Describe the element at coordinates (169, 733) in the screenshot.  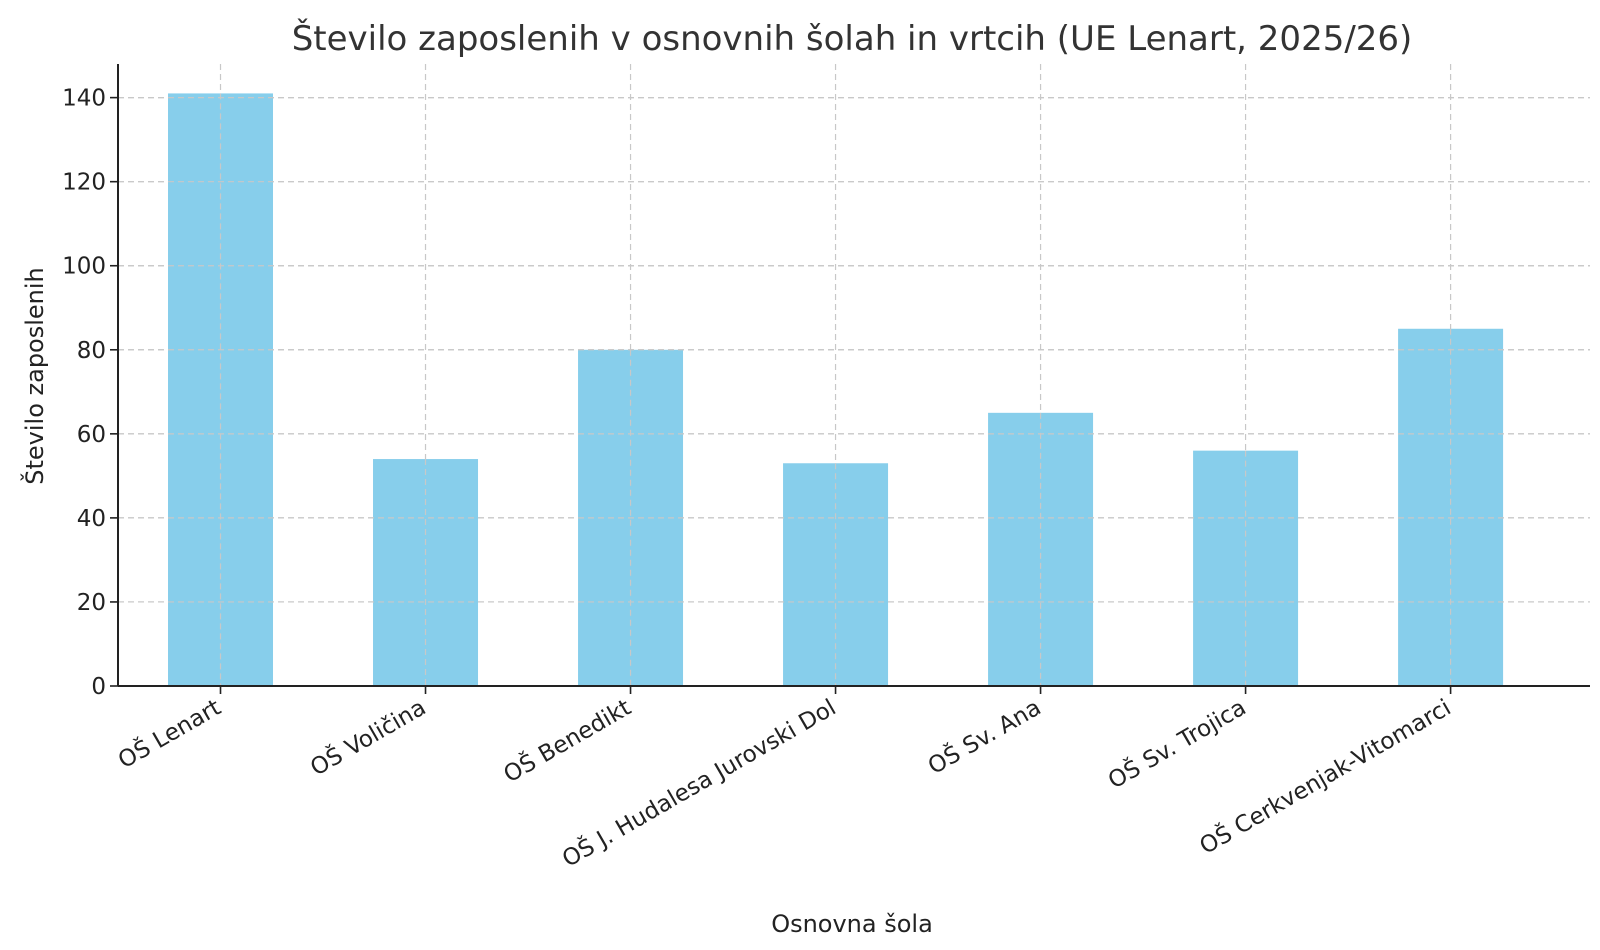
I see `x-tick-label: OŠ Lenart` at that location.